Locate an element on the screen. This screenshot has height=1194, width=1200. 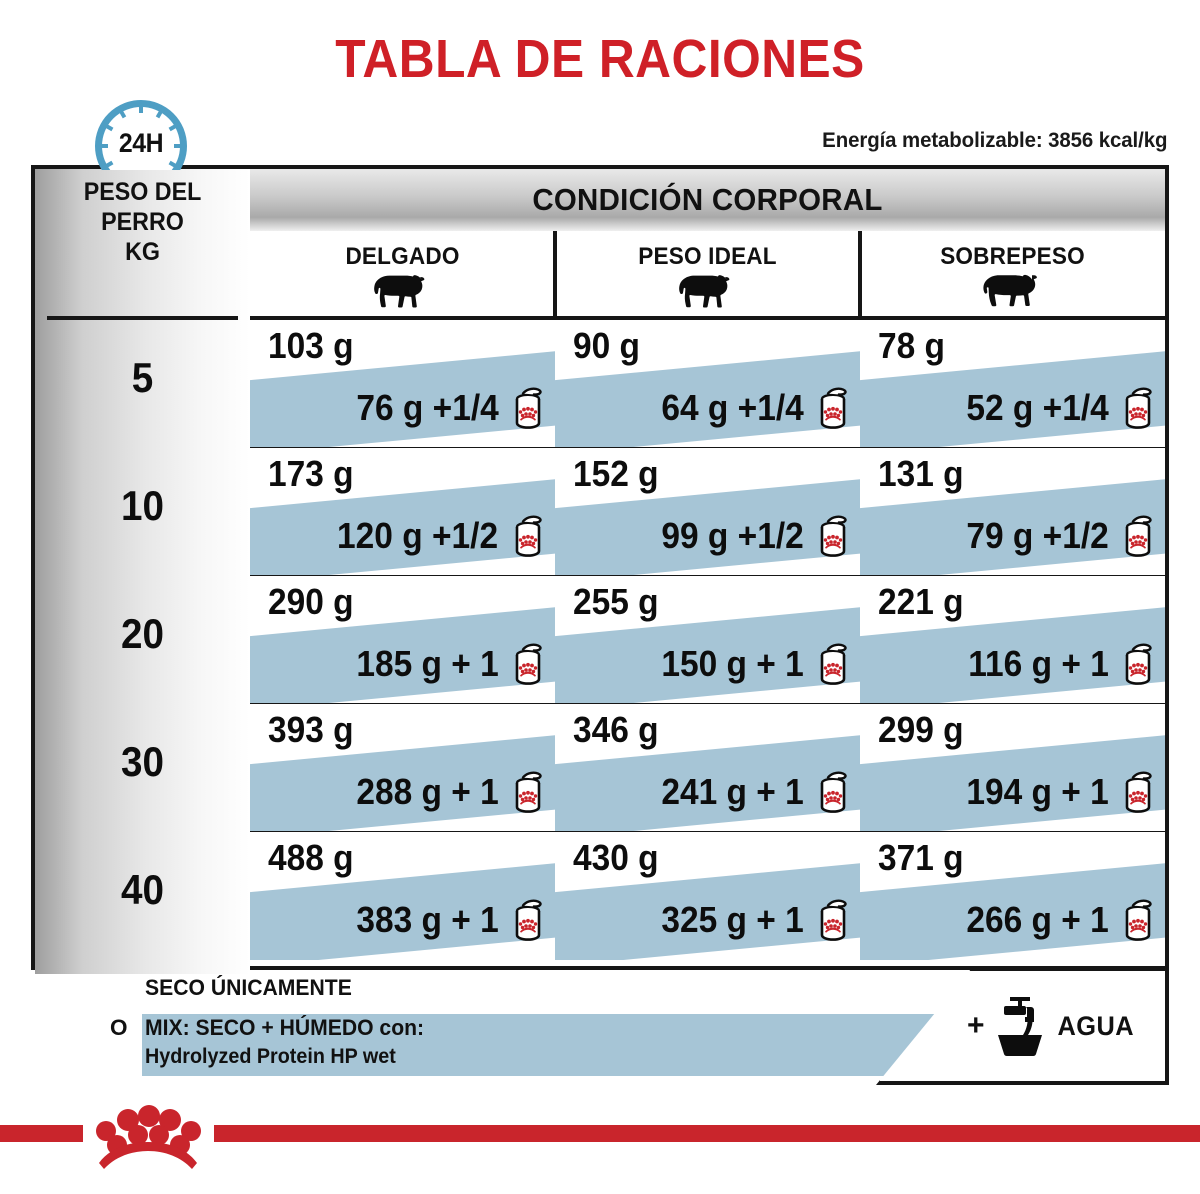
mix-ration-value: 64 g +1/4 is located at coordinates (732, 407).